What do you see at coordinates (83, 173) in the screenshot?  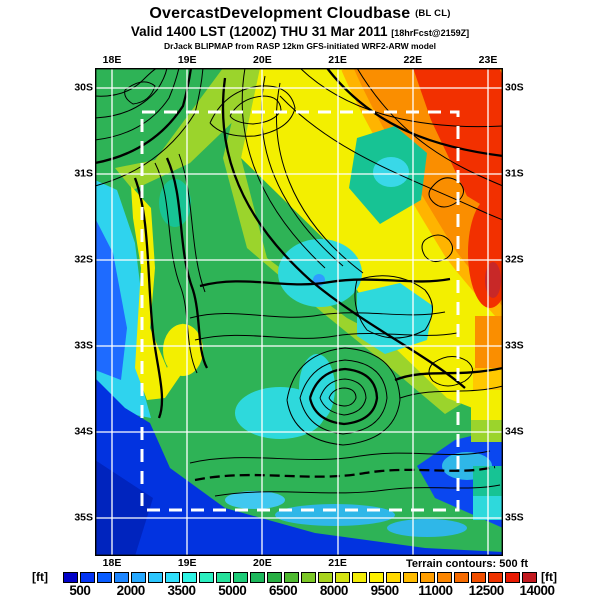 I see `lat-label-left: 31S` at bounding box center [83, 173].